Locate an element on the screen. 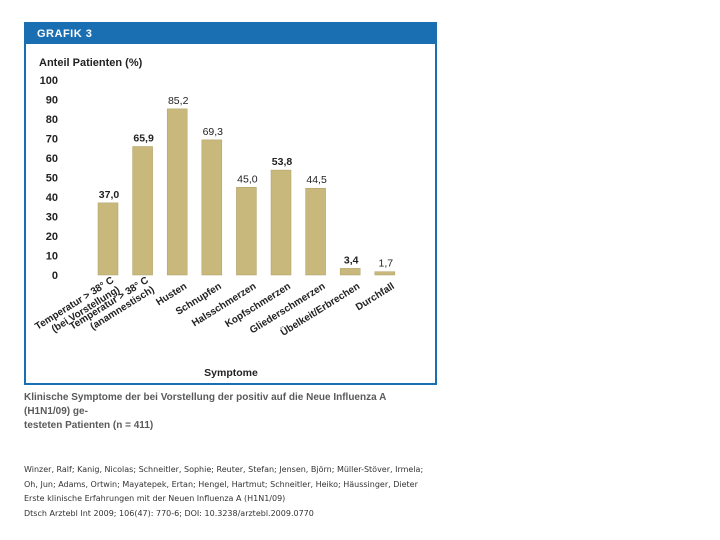 The width and height of the screenshot is (720, 540). x-axis-label: Symptome is located at coordinates (231, 373).